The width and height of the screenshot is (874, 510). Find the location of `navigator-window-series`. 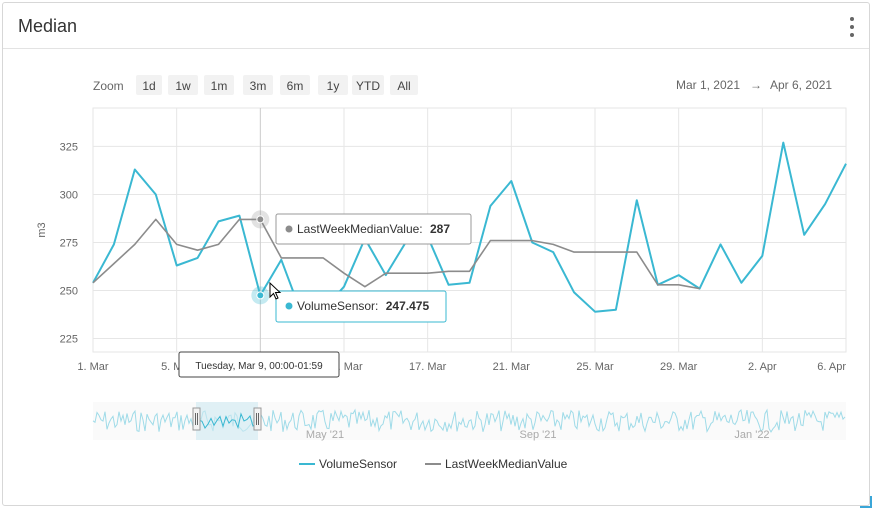

navigator-window-series is located at coordinates (226, 421).